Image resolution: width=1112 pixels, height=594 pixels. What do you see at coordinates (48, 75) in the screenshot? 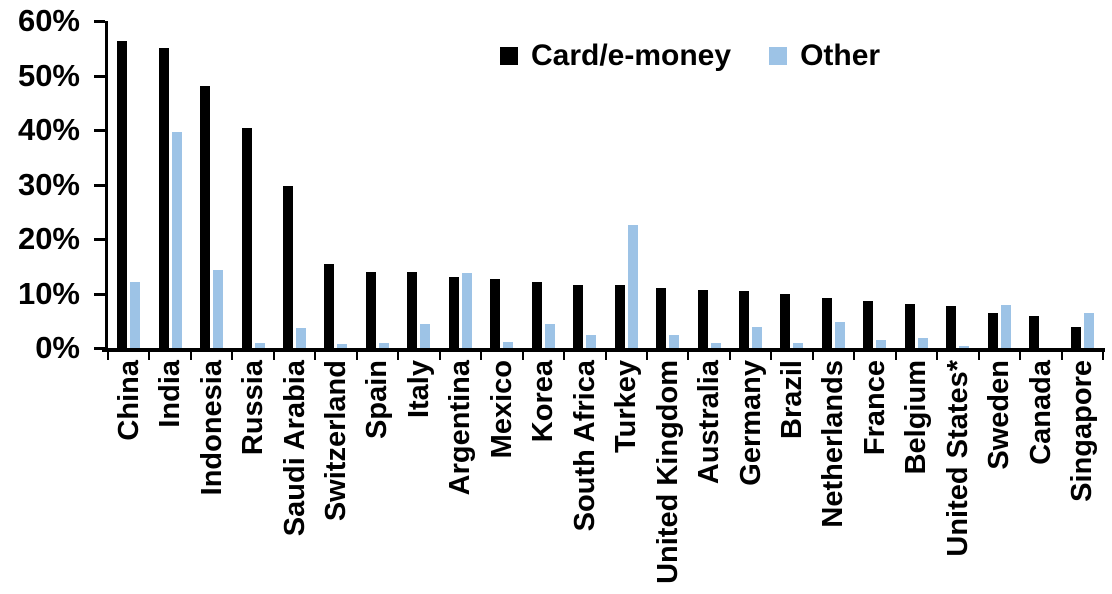
I see `y-axis-label: 50%` at bounding box center [48, 75].